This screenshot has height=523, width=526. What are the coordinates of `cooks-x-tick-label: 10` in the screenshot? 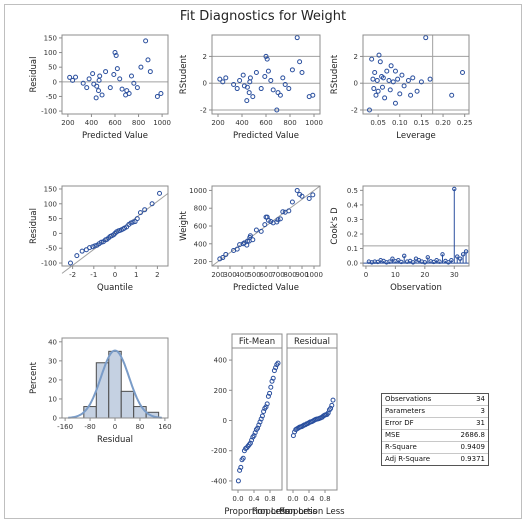 It's located at (395, 275).